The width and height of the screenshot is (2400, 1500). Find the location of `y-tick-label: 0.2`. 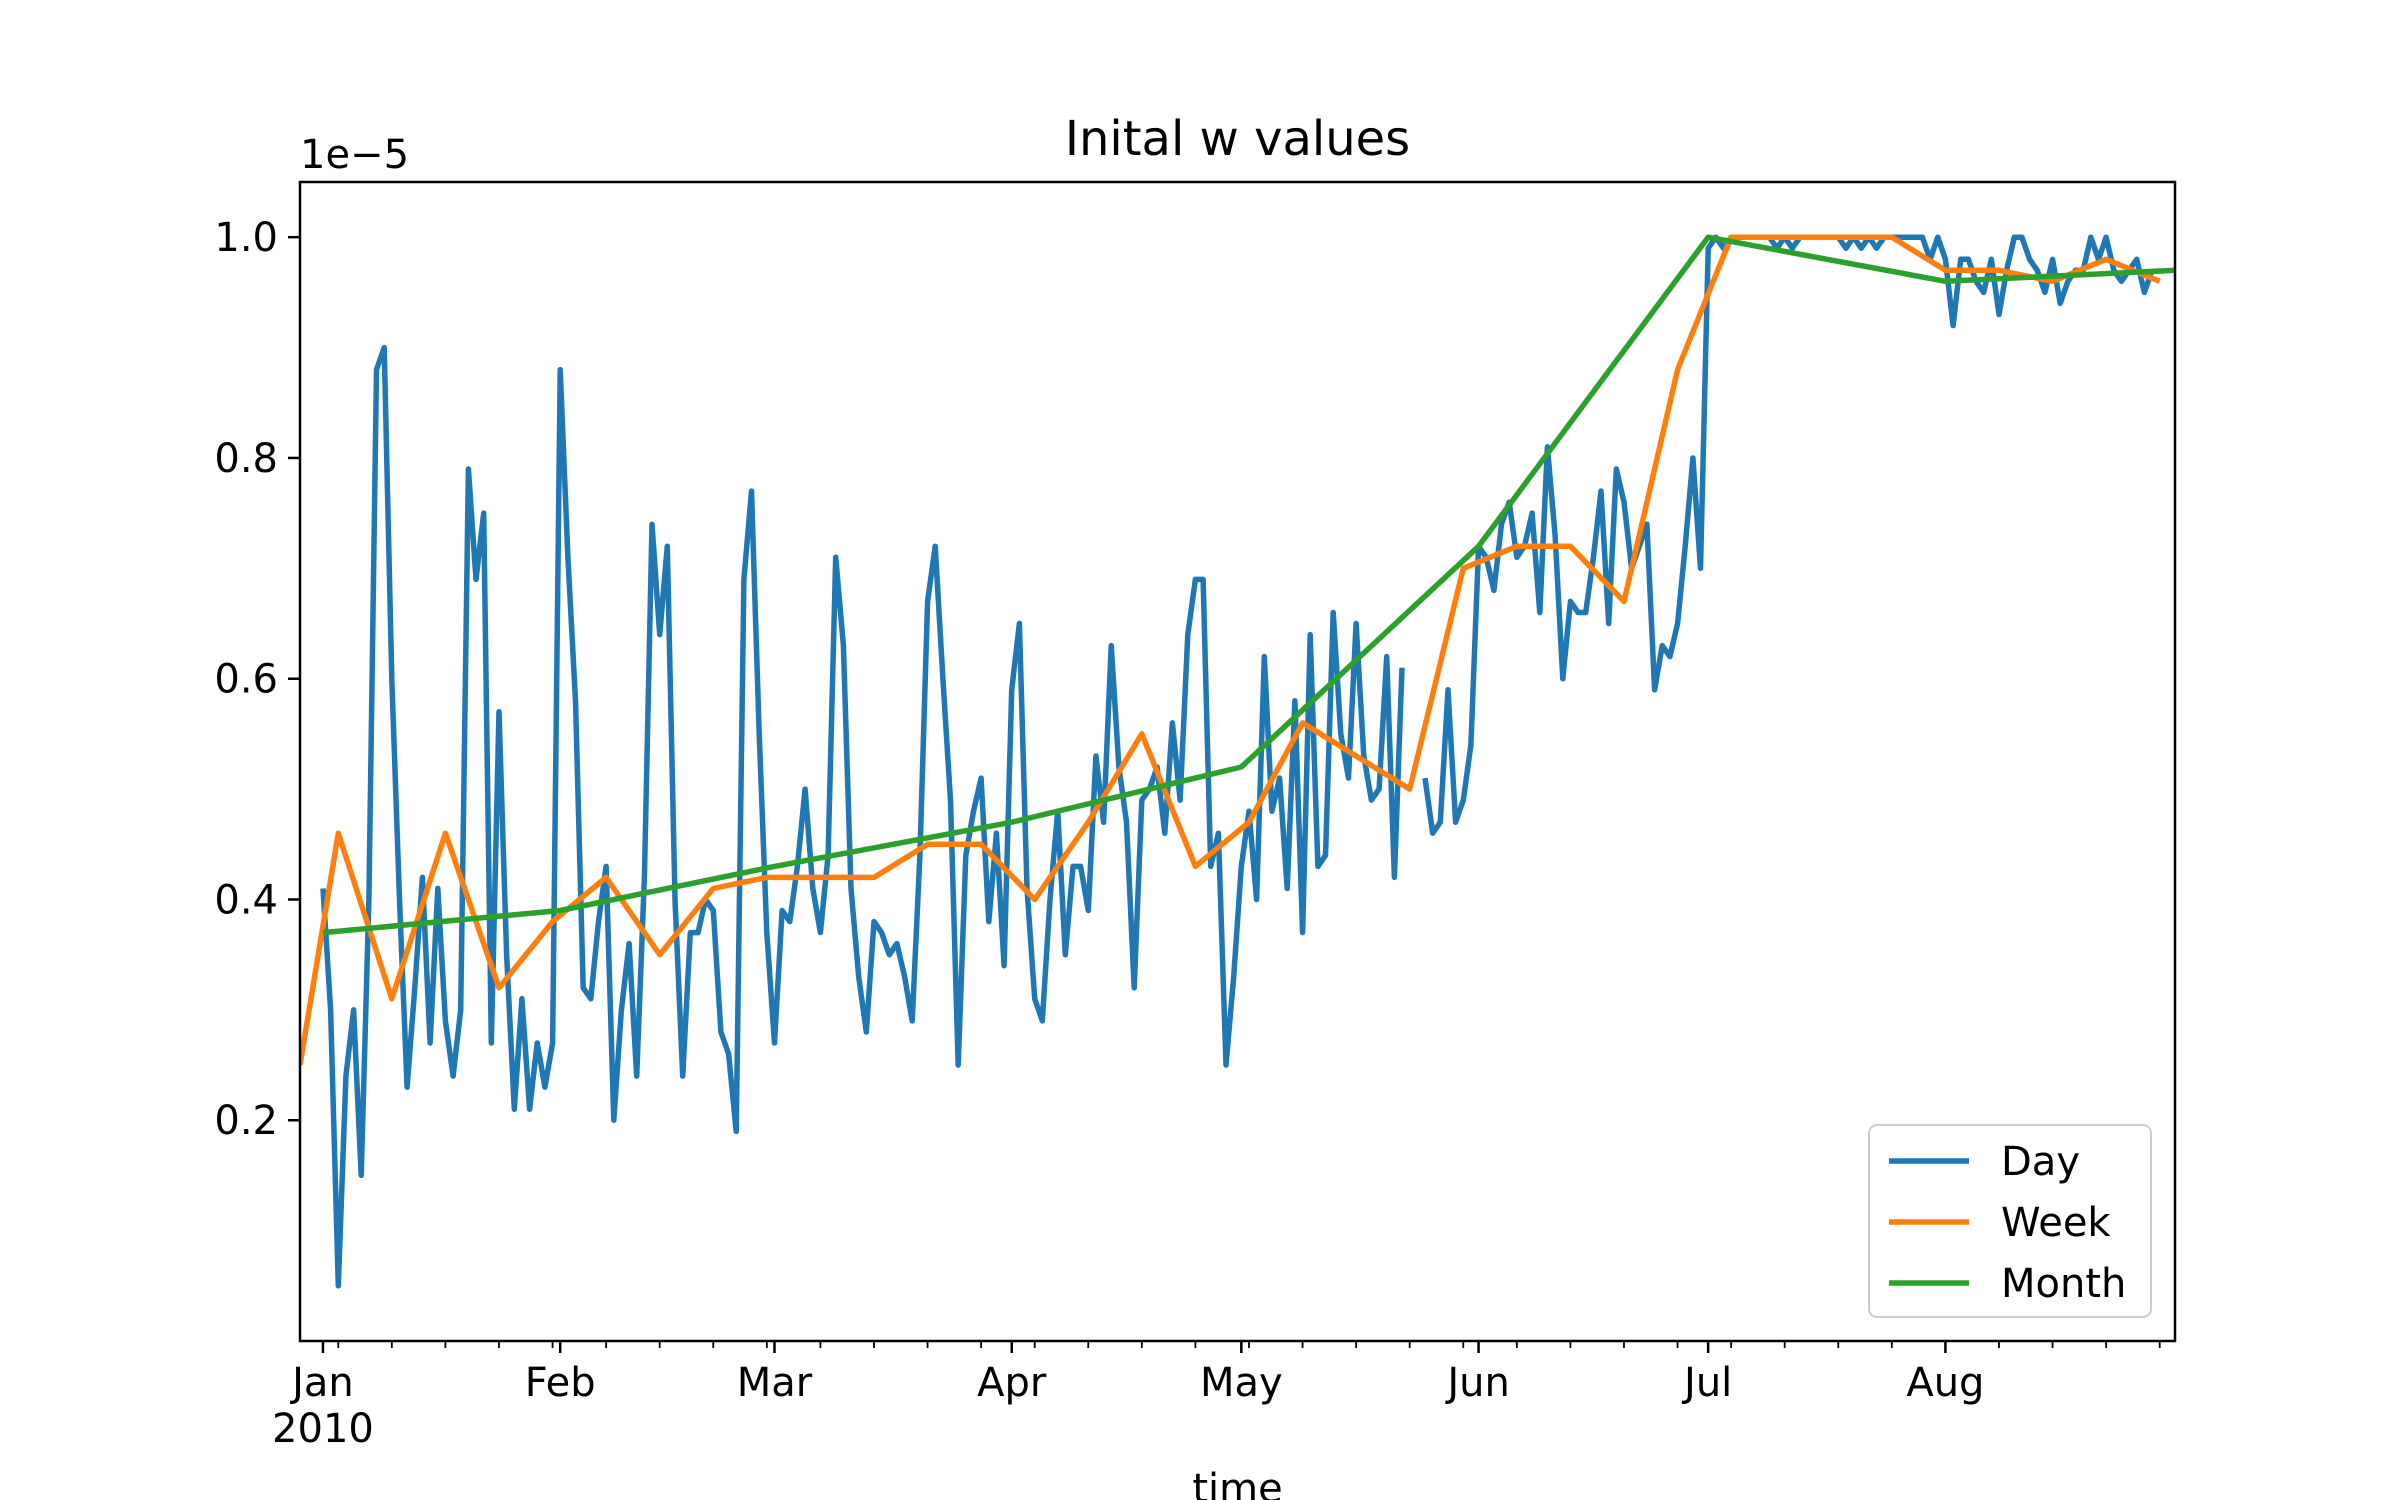

y-tick-label: 0.2 is located at coordinates (246, 1121).